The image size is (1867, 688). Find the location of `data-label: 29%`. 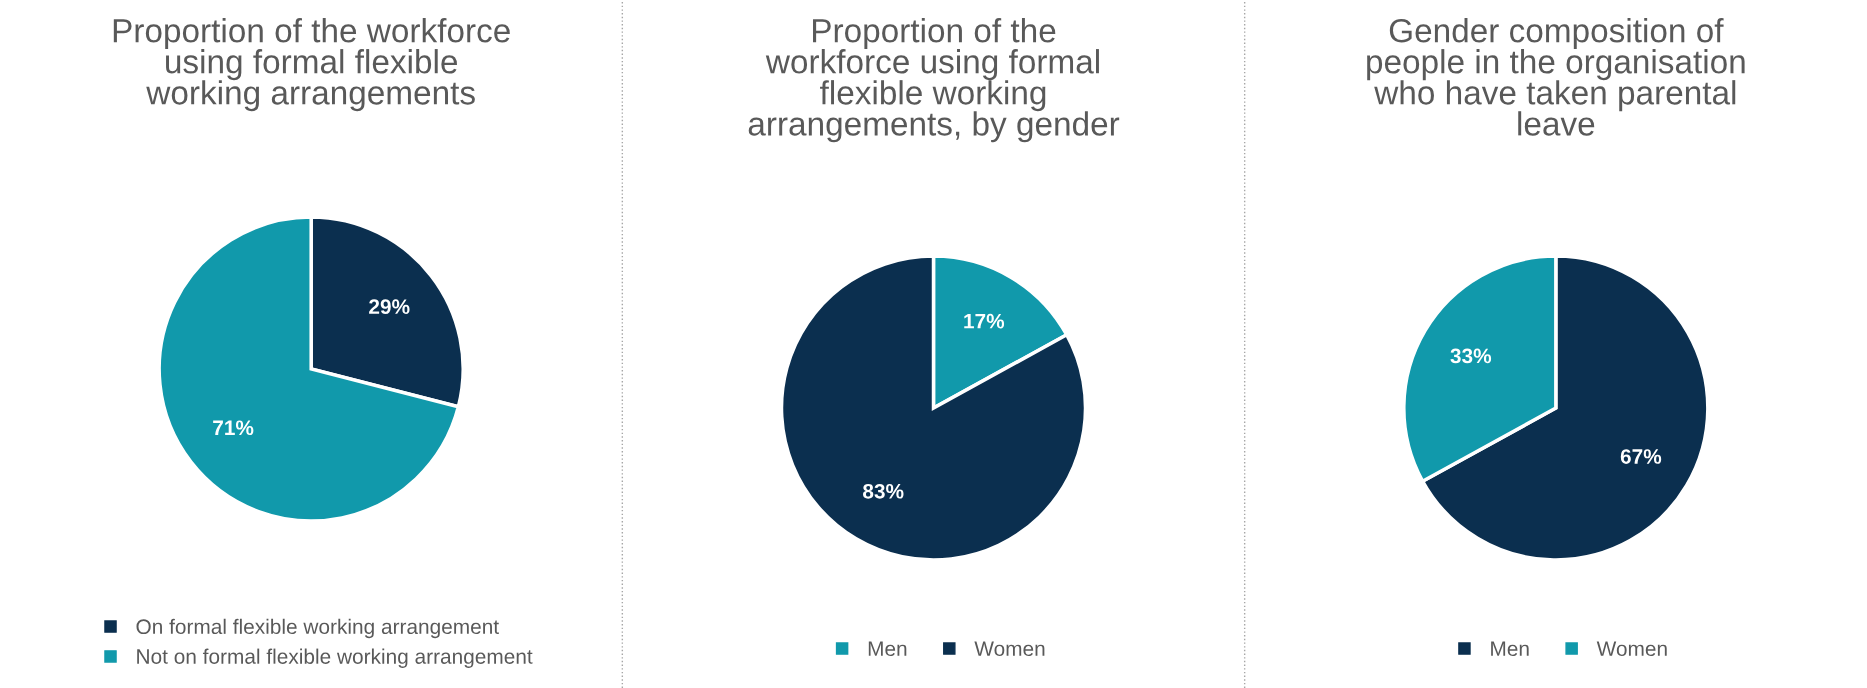

data-label: 29% is located at coordinates (389, 307).